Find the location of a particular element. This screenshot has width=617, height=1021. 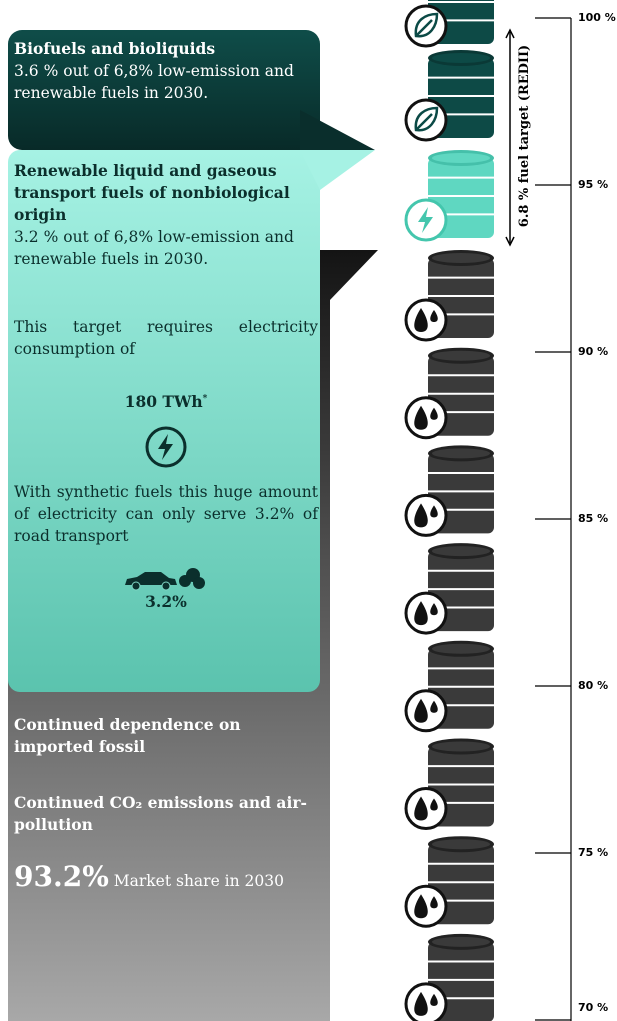

car-icon is located at coordinates (166, 579).